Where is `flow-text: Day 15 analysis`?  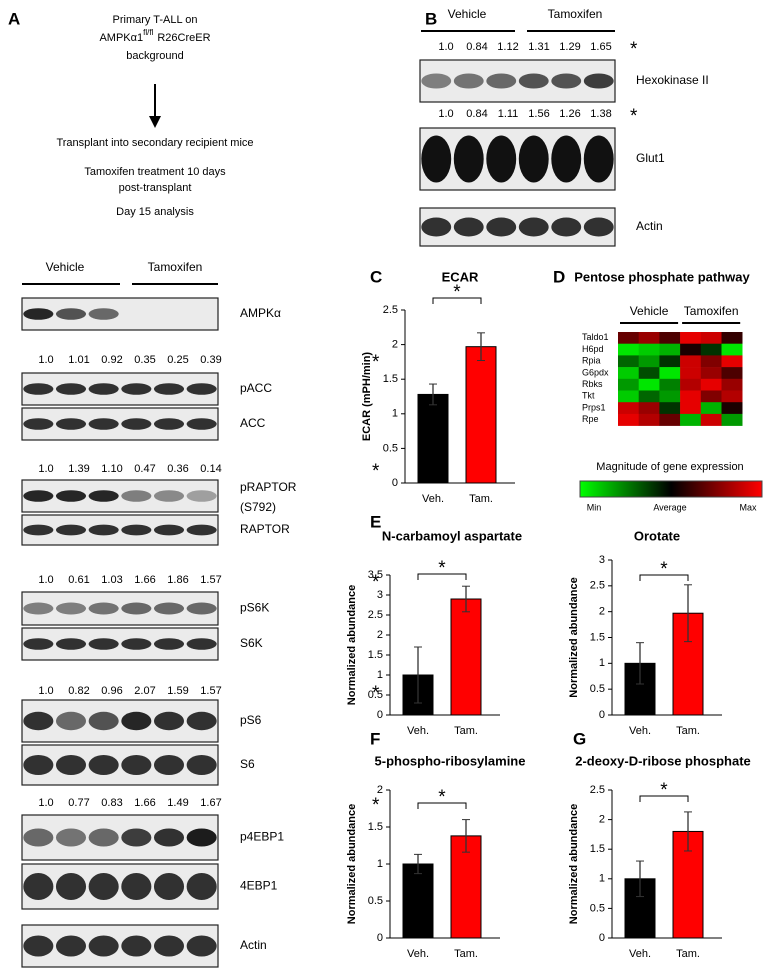
flow-text: Day 15 analysis is located at coordinates (155, 212).